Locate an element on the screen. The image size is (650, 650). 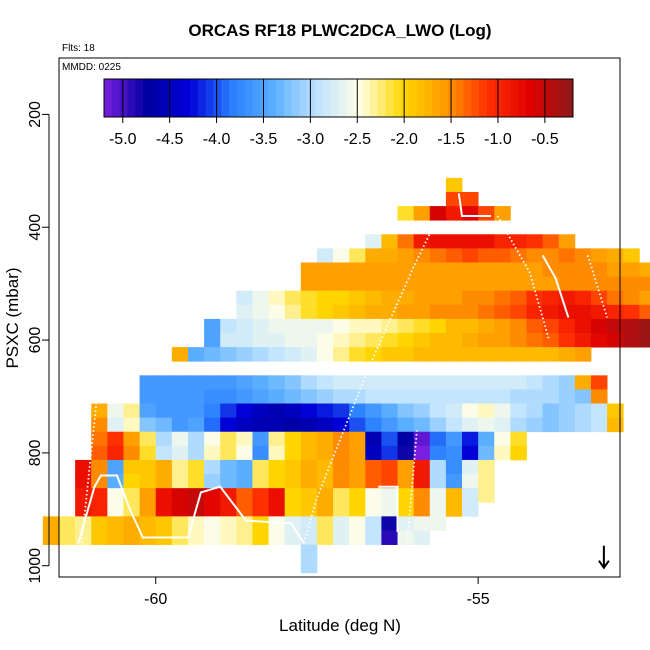
colorbar-tick-label: -4.0 is located at coordinates (217, 139).